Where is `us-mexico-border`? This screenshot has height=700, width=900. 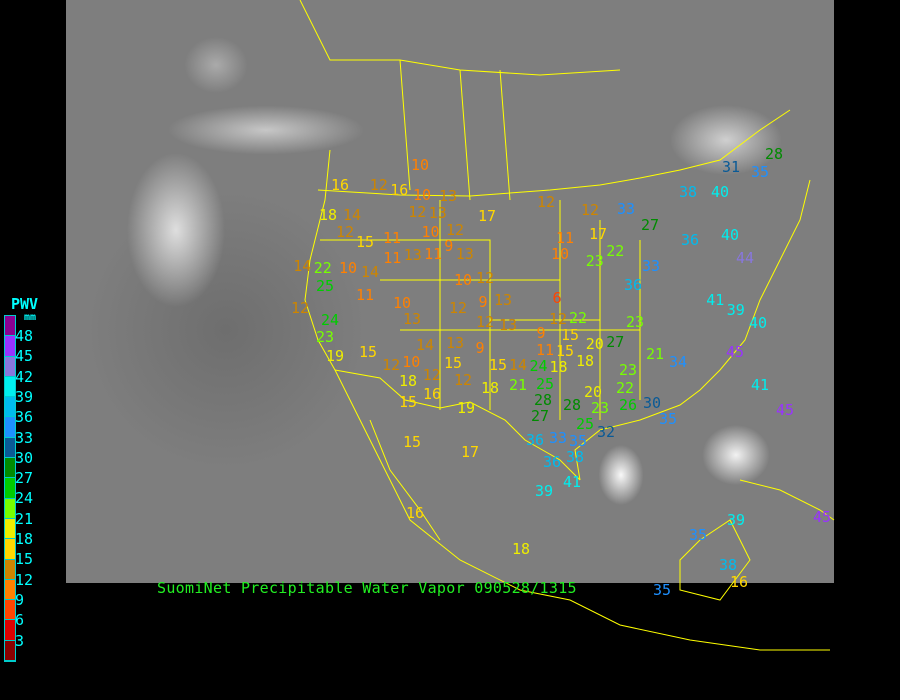 us-mexico-border is located at coordinates (457, 425).